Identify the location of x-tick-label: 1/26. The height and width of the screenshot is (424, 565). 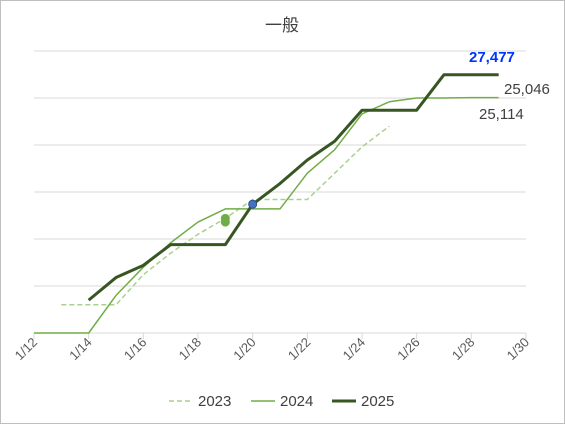
(408, 349).